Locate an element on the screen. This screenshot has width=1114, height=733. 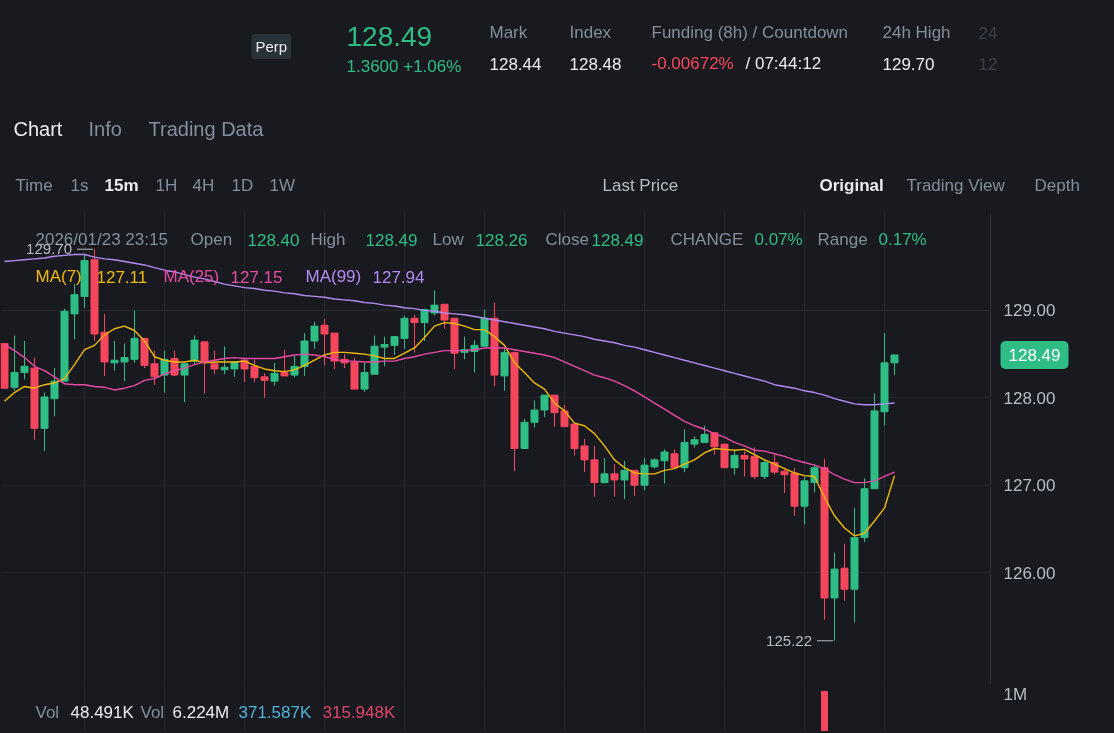
annotation: High is located at coordinates (328, 239).